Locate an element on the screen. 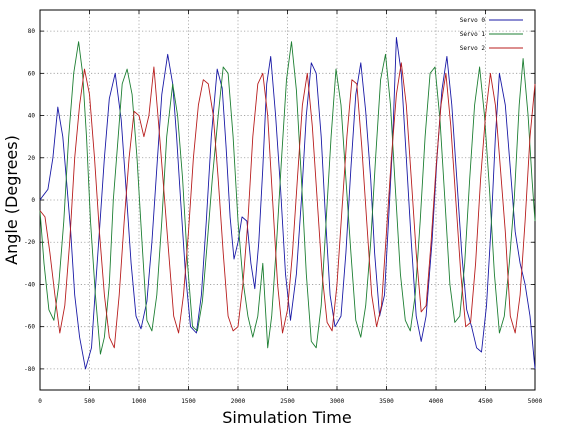 The image size is (564, 430). x-tick-label: 500 is located at coordinates (89, 401).